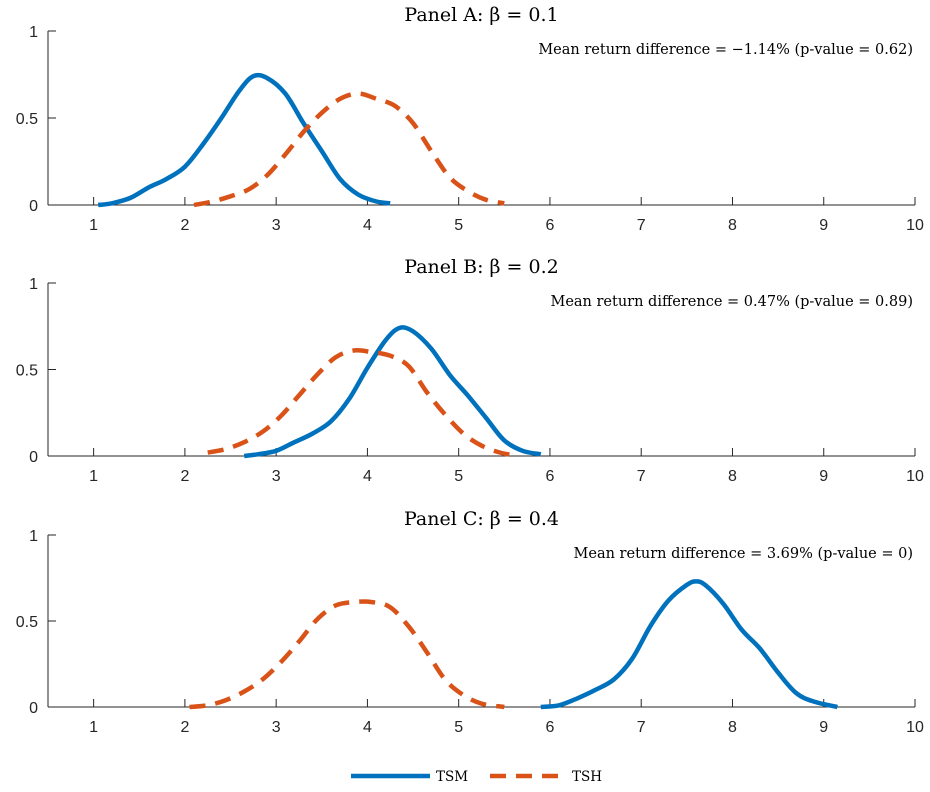 This screenshot has width=930, height=792. I want to click on panel-title: Panel A: β = 0.1, so click(481, 15).